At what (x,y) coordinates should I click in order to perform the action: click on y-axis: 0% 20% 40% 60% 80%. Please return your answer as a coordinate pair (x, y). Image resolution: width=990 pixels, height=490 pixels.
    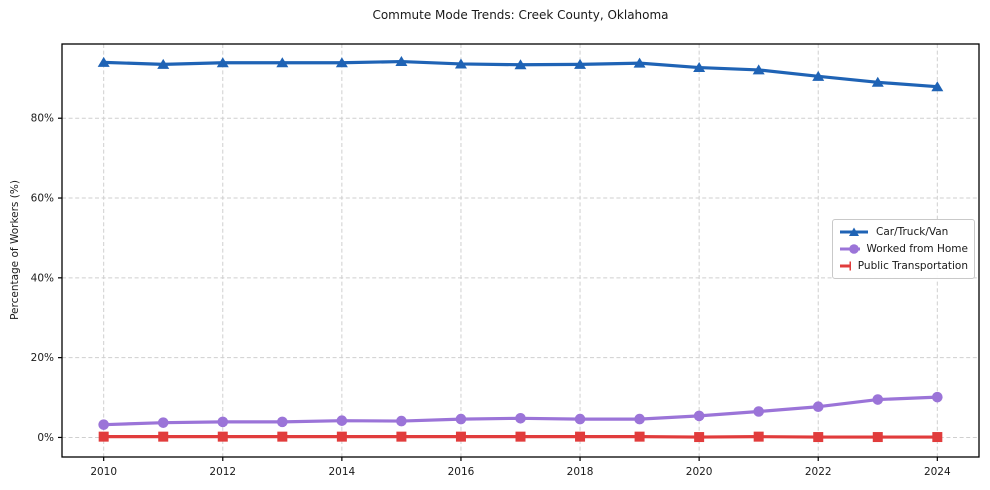
    Looking at the image, I should click on (46, 278).